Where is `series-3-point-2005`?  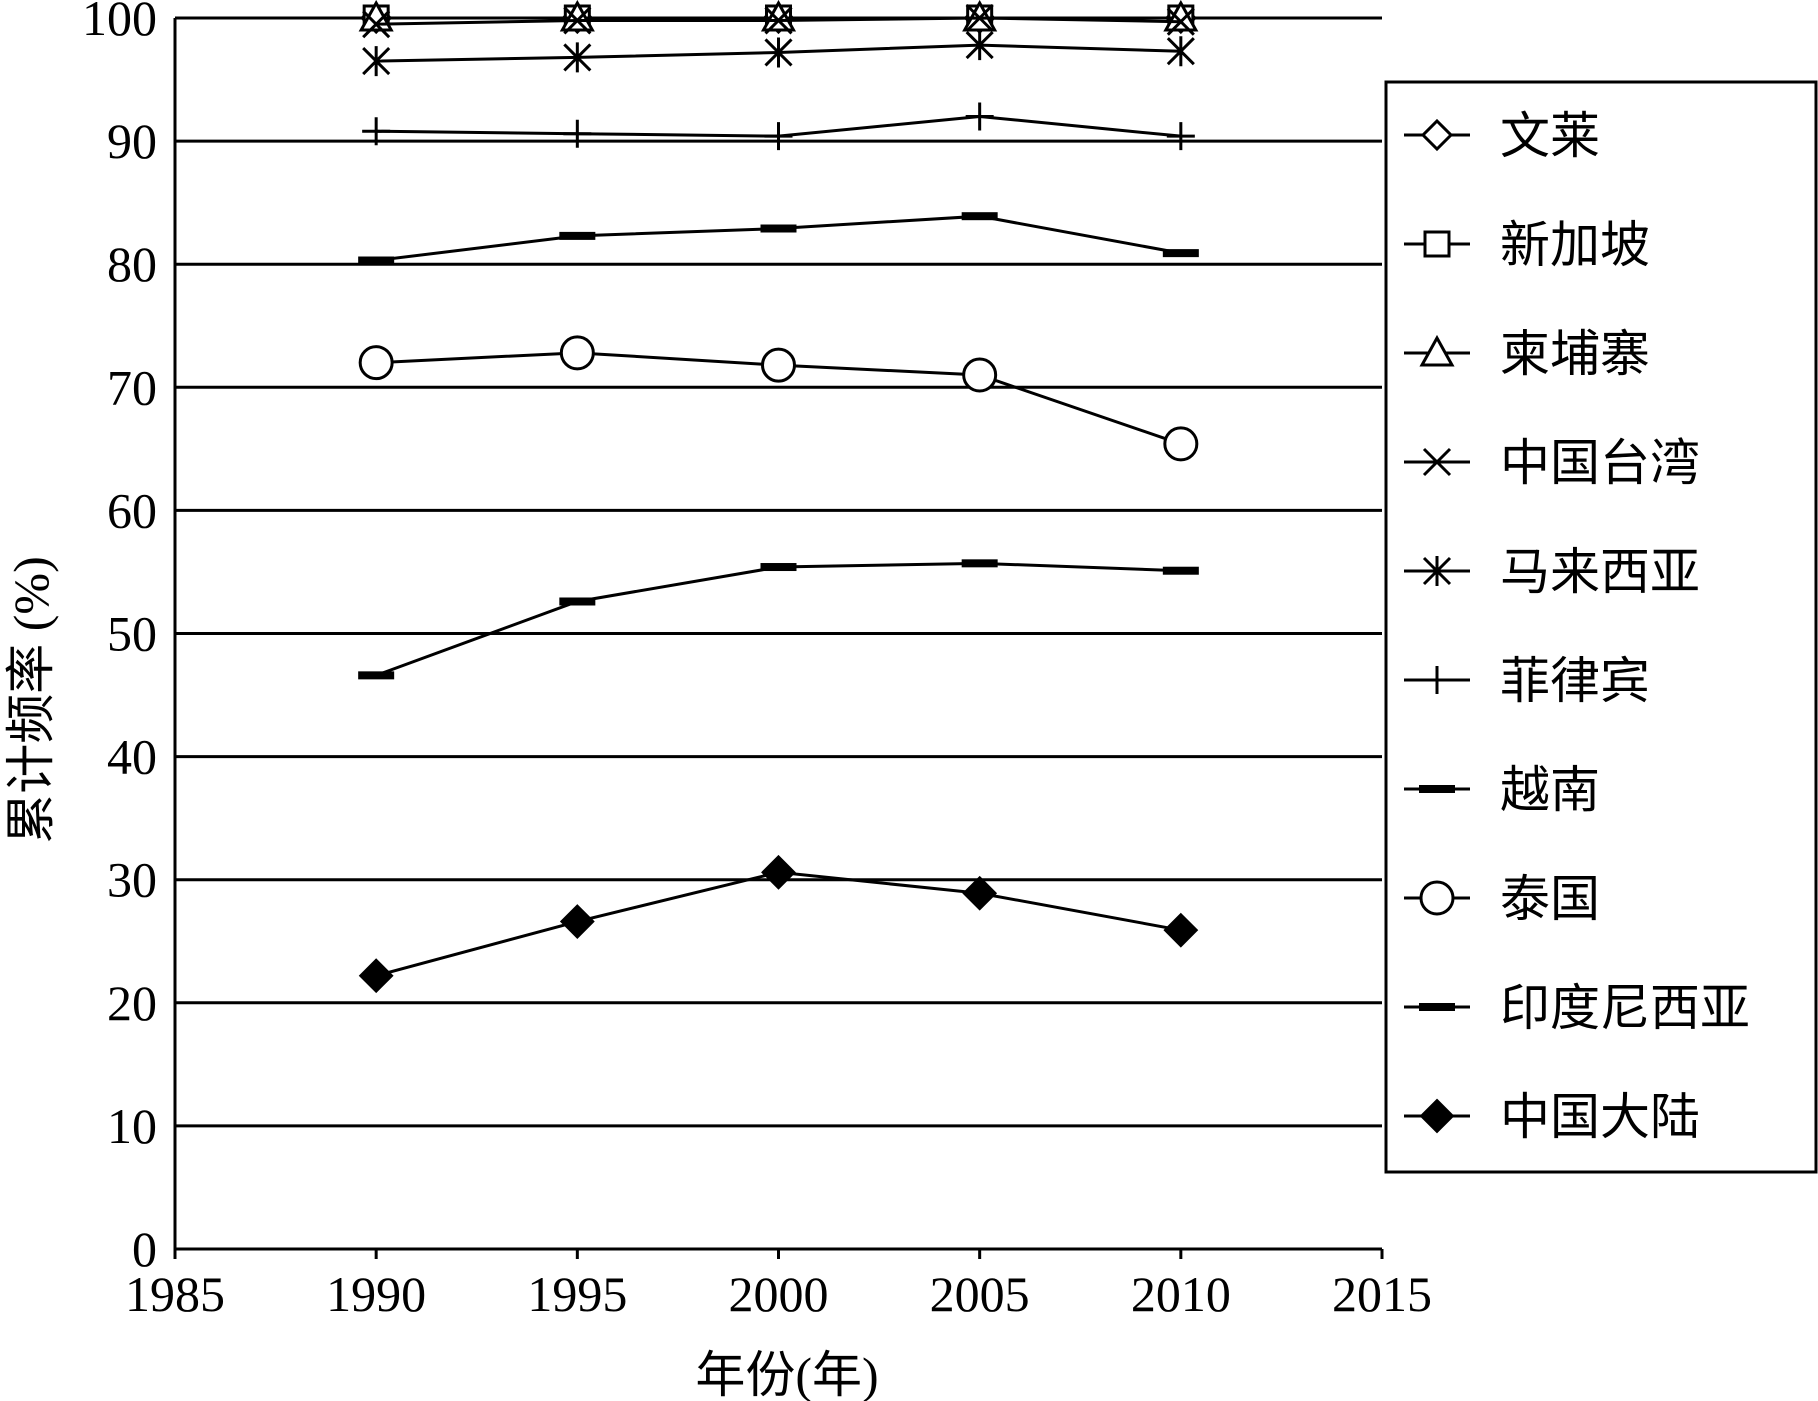
series-3-point-2005 is located at coordinates (979, 18).